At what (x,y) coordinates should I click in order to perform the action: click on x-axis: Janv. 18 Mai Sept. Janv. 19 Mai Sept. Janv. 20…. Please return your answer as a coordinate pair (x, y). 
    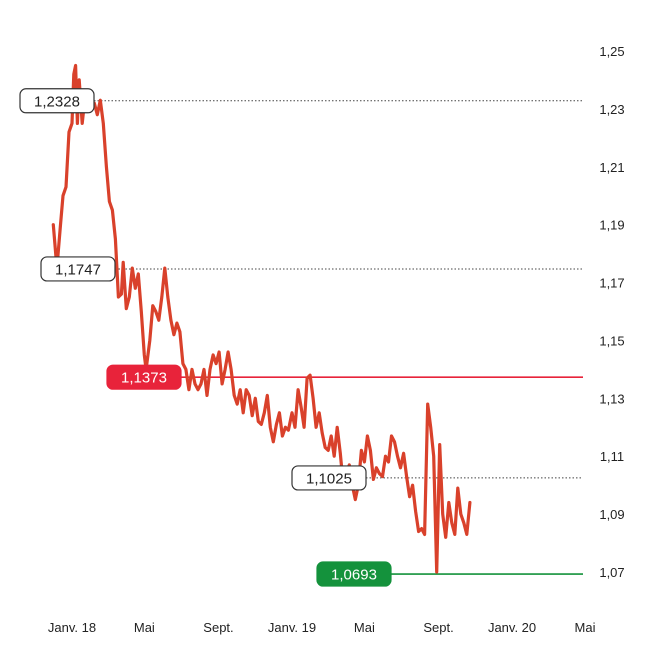
    Looking at the image, I should click on (322, 627).